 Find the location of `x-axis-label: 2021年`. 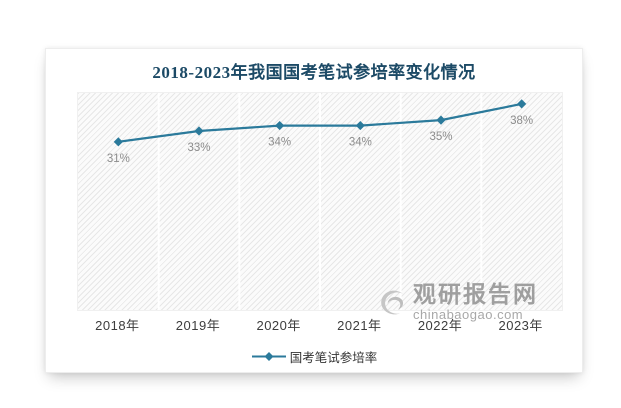

x-axis-label: 2021年 is located at coordinates (359, 325).